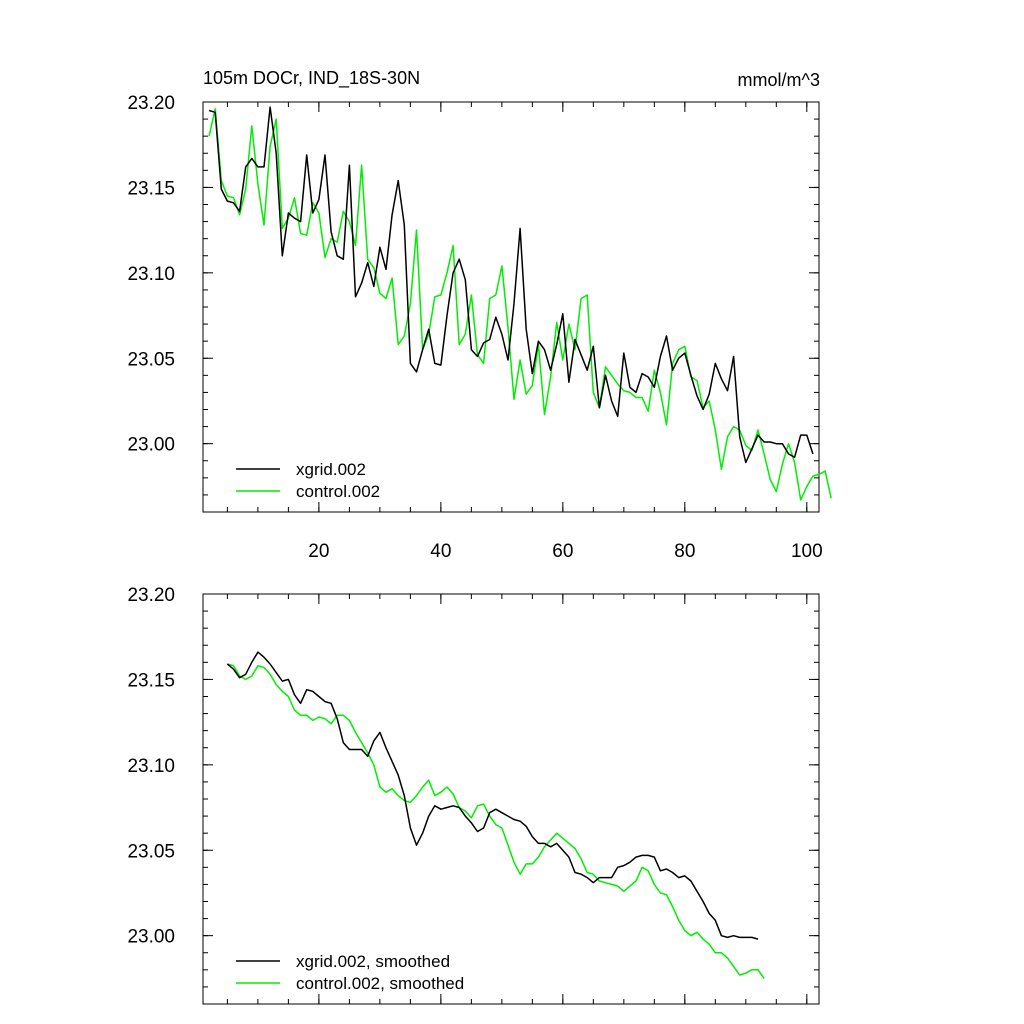 Image resolution: width=1024 pixels, height=1024 pixels. Describe the element at coordinates (684, 551) in the screenshot. I see `x-tick-label: 80` at that location.